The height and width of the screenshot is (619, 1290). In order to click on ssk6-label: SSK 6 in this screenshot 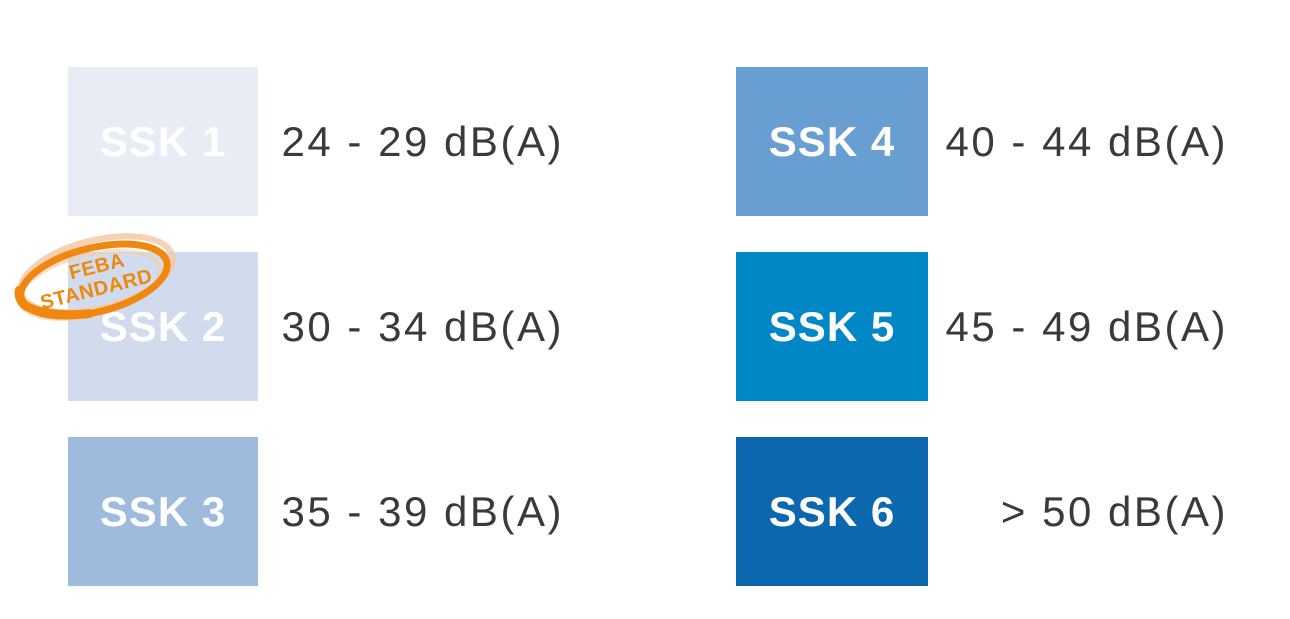, I will do `click(832, 511)`.